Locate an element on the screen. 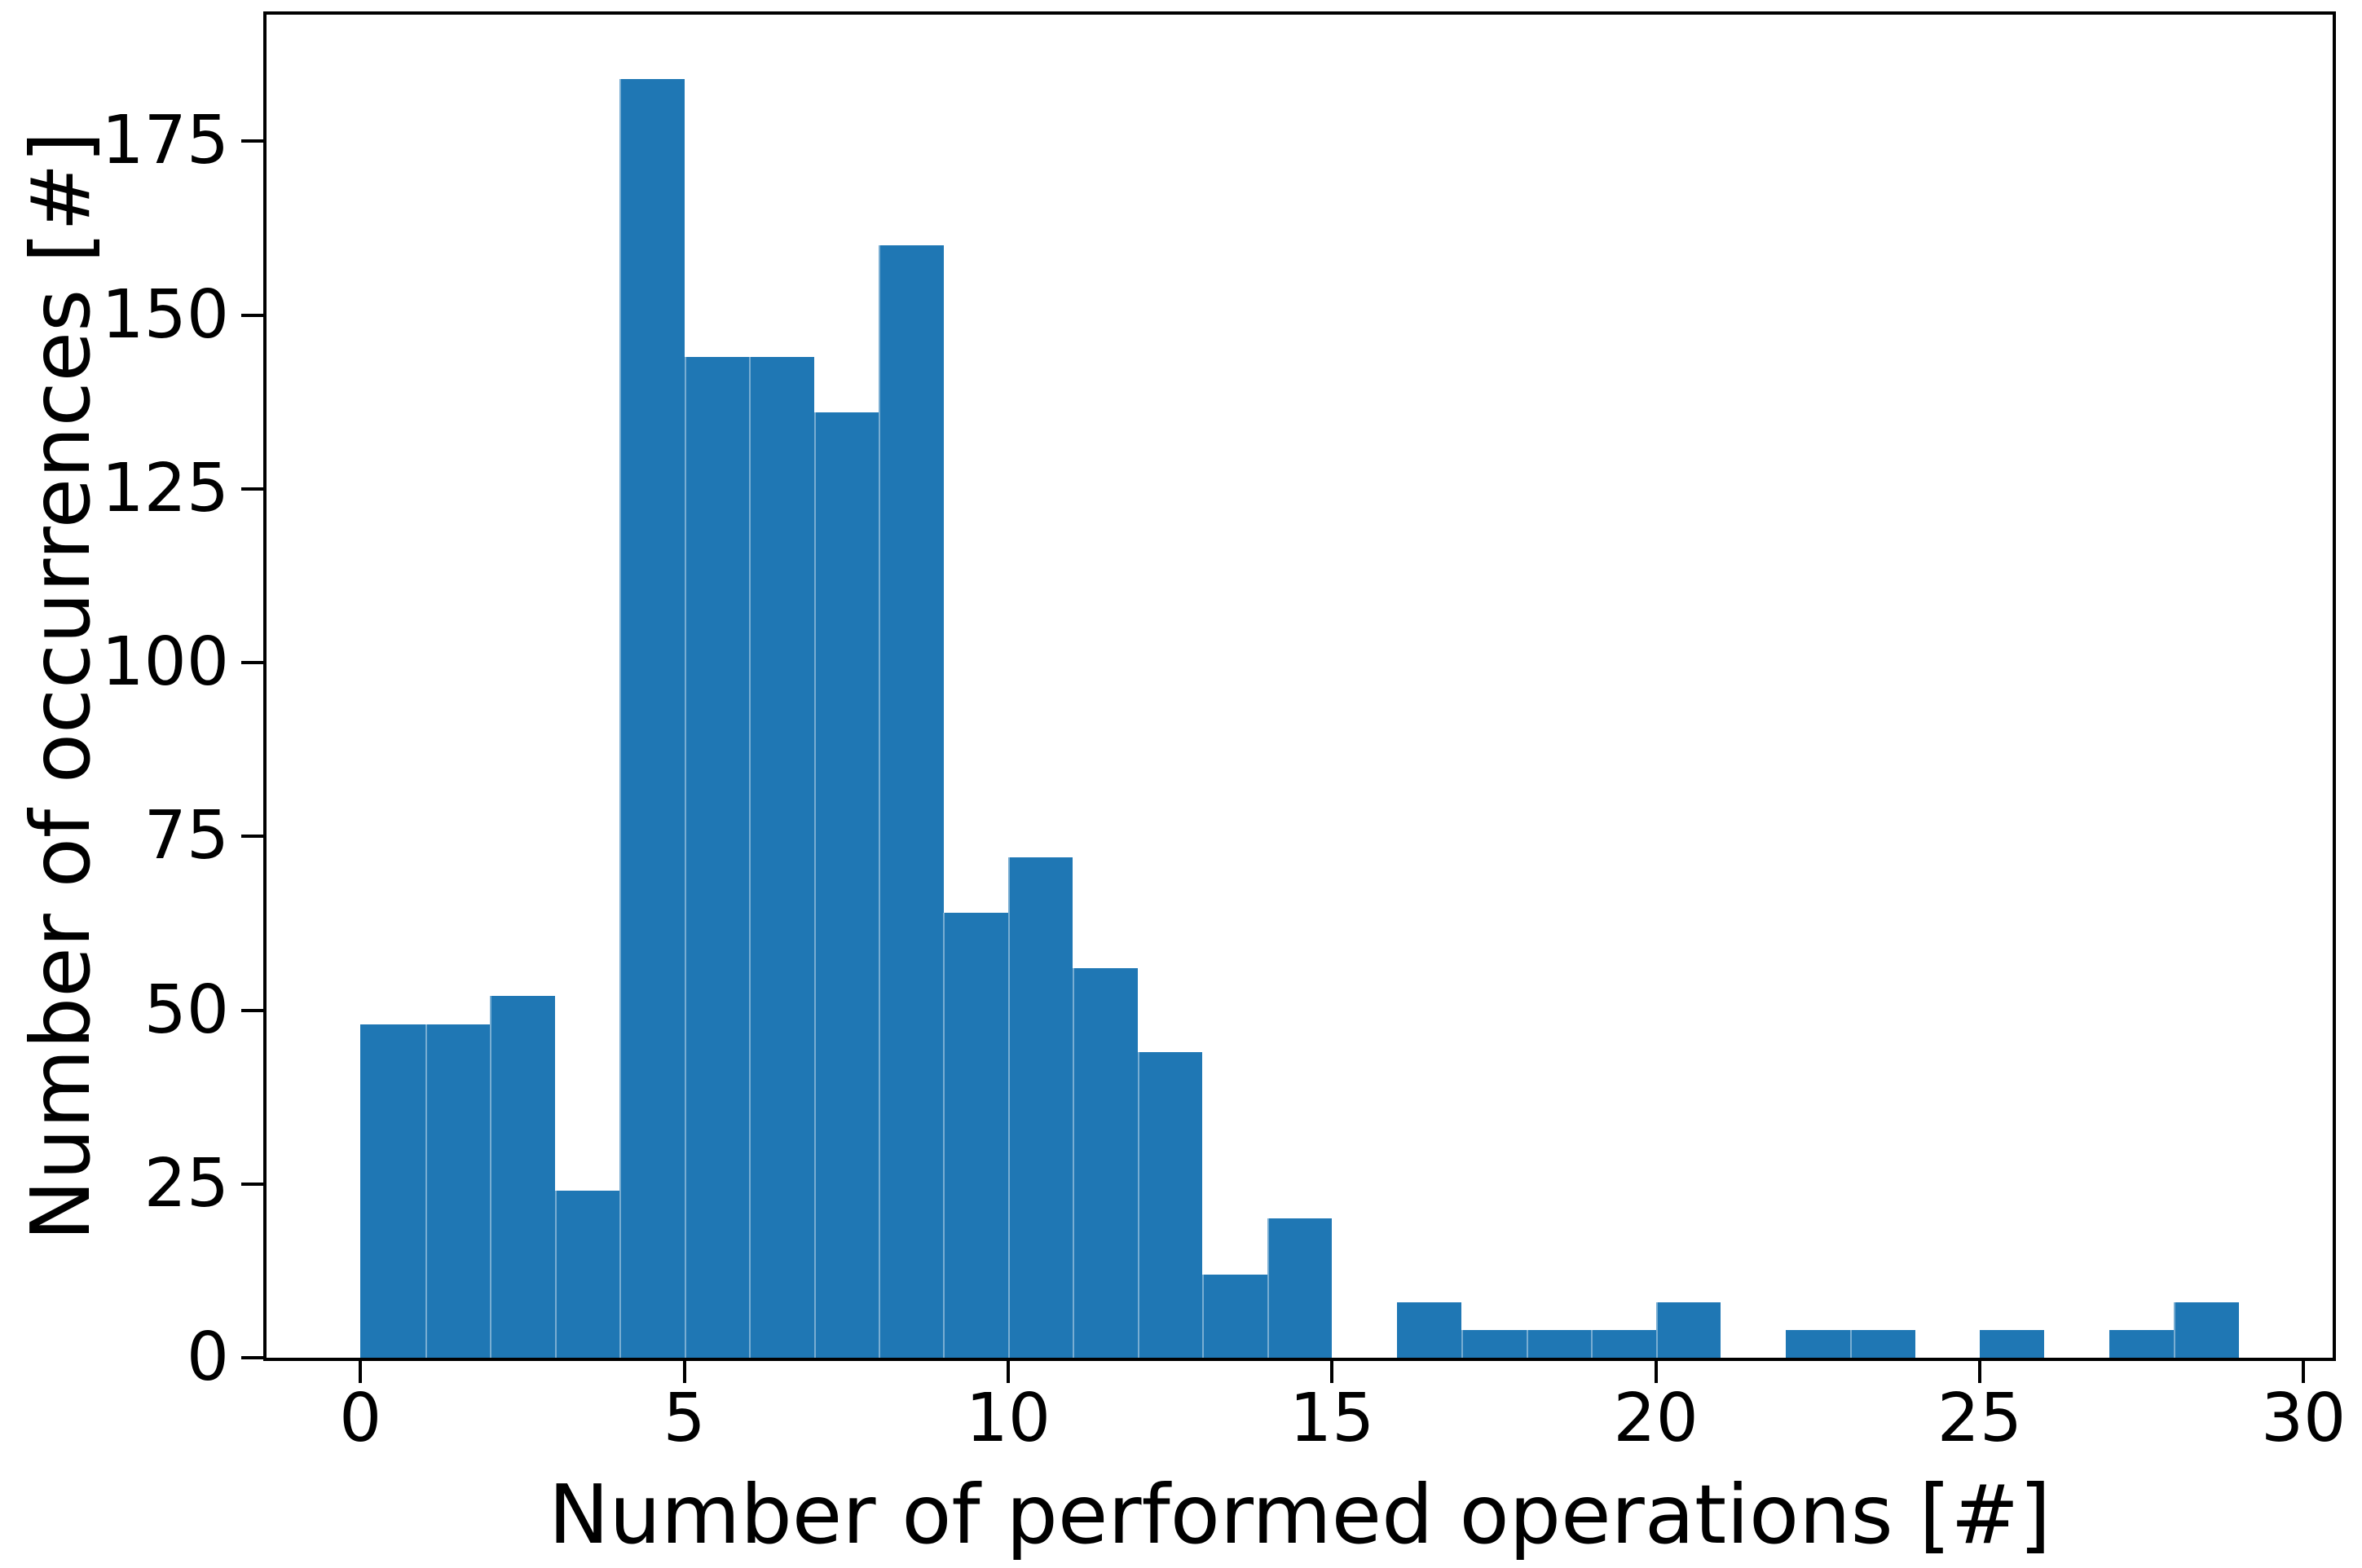 The height and width of the screenshot is (1568, 2362). x-tick-label: 0 is located at coordinates (360, 1418).